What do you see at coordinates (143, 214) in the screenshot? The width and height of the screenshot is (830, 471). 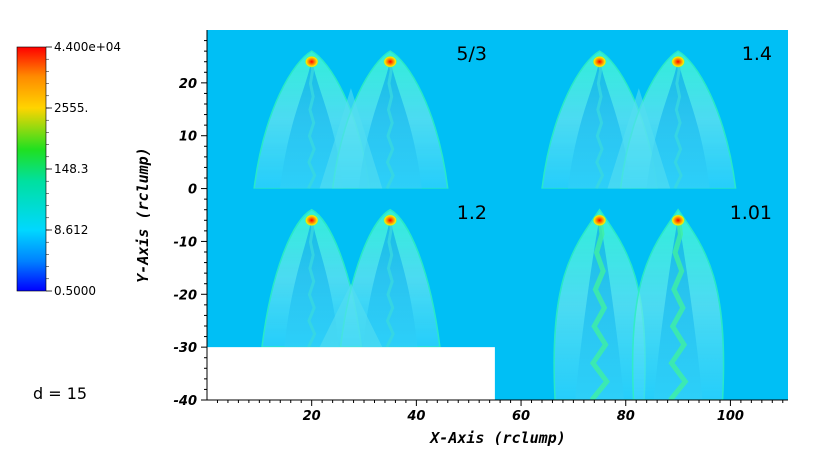 I see `y-axis-title: Y-Axis (rclump)` at bounding box center [143, 214].